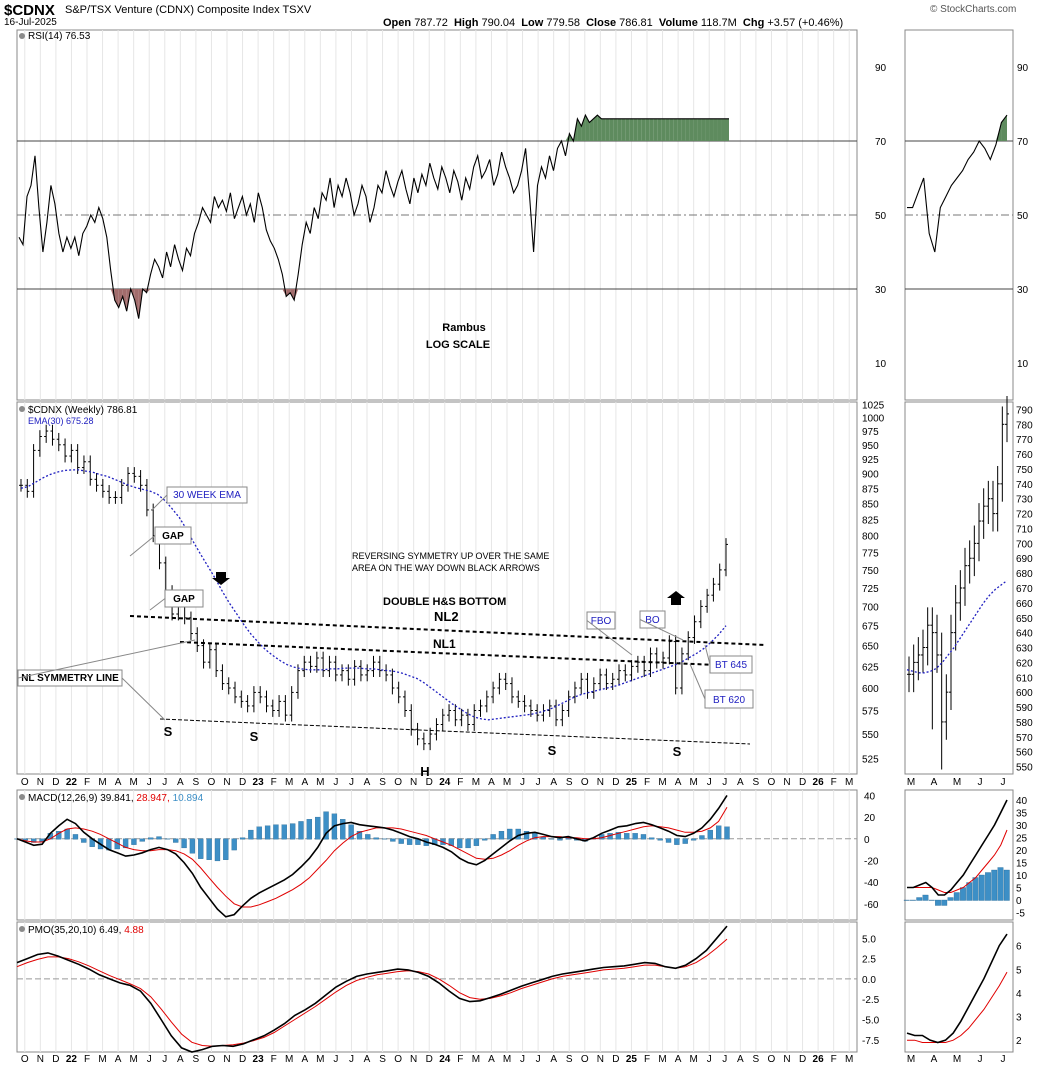  What do you see at coordinates (870, 432) in the screenshot?
I see `price-y-tick: 975` at bounding box center [870, 432].